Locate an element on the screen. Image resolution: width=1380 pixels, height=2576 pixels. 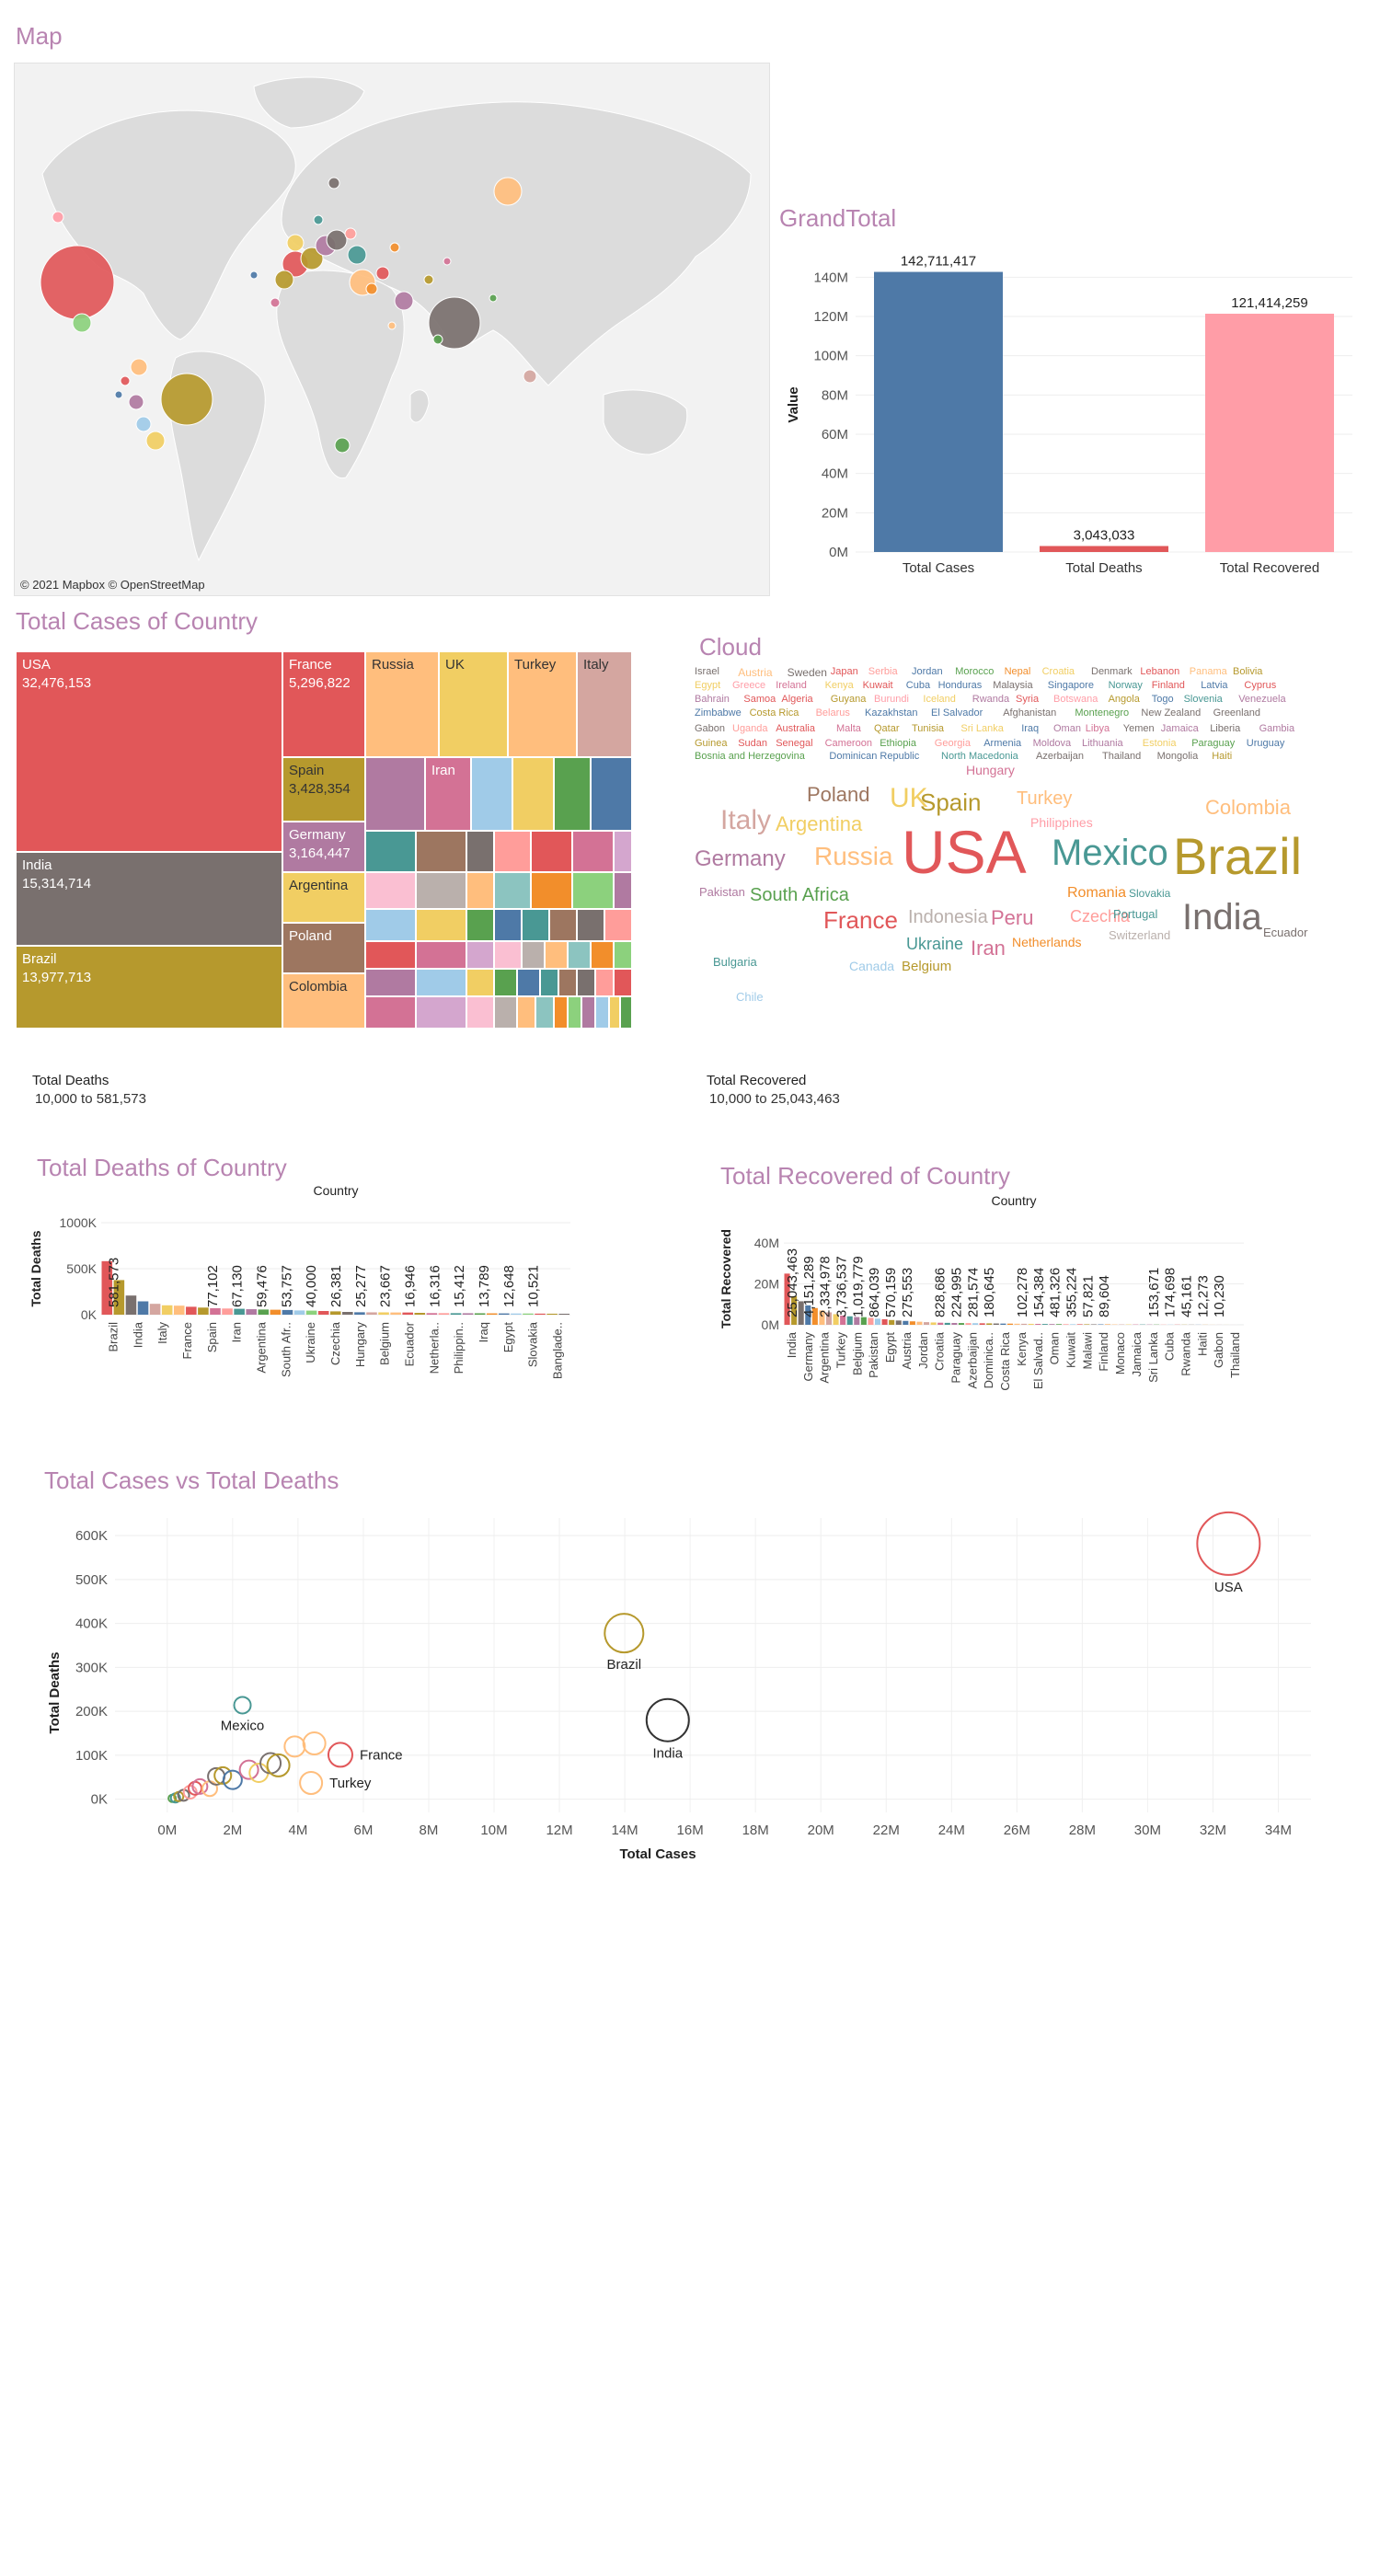
cloud-word: Bosnia and Herzegovina is located at coordinates (750, 756).